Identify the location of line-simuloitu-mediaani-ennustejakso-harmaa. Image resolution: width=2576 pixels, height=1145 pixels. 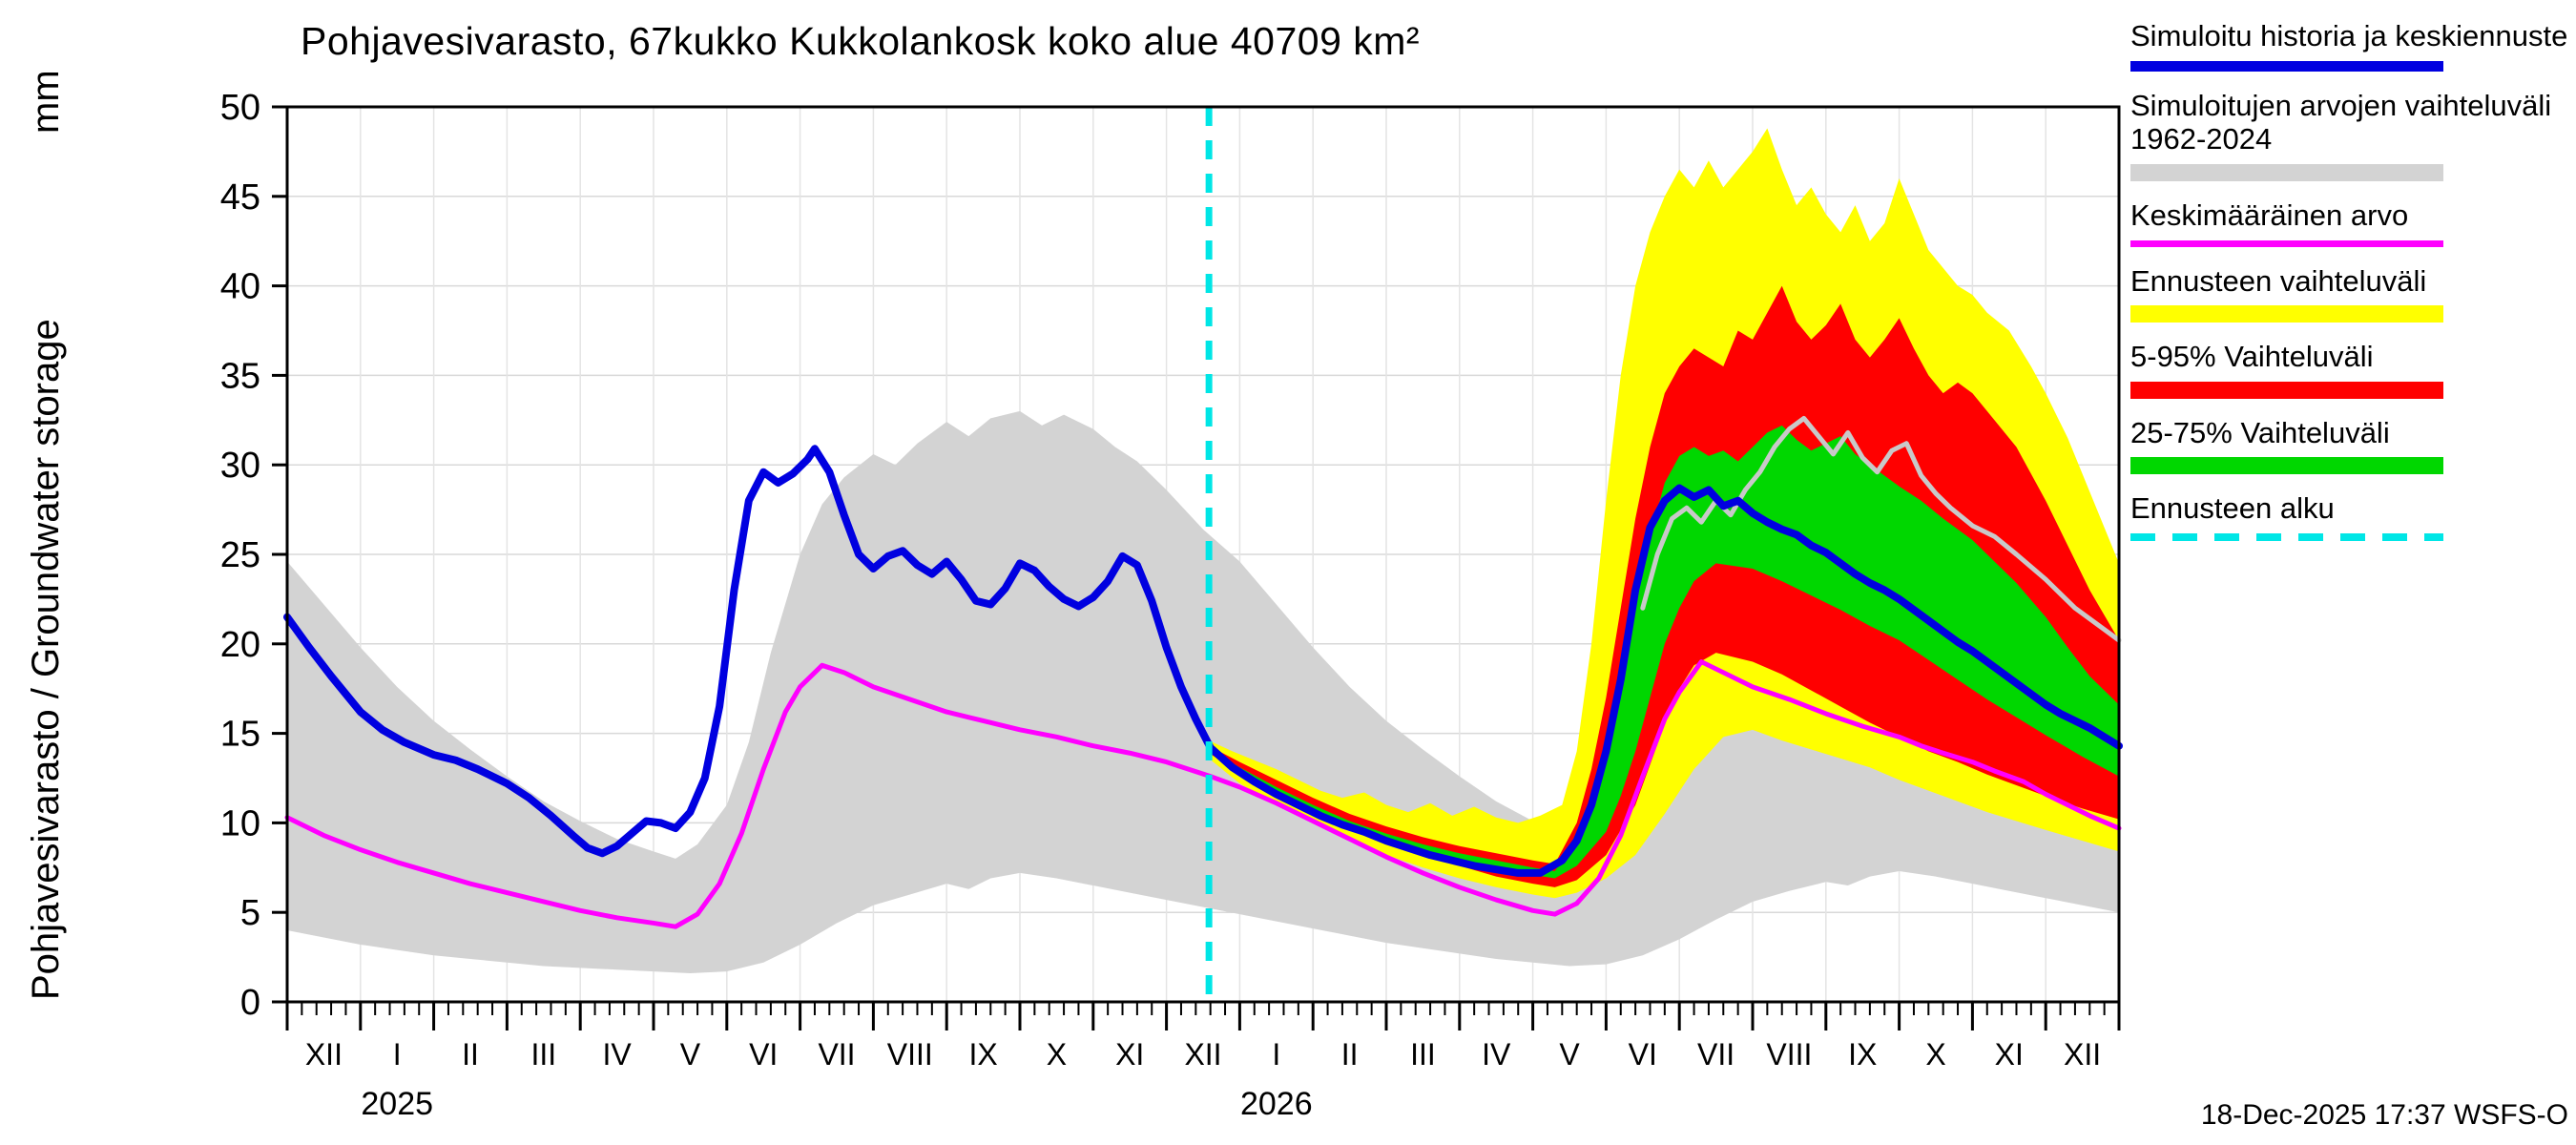
(1881, 529).